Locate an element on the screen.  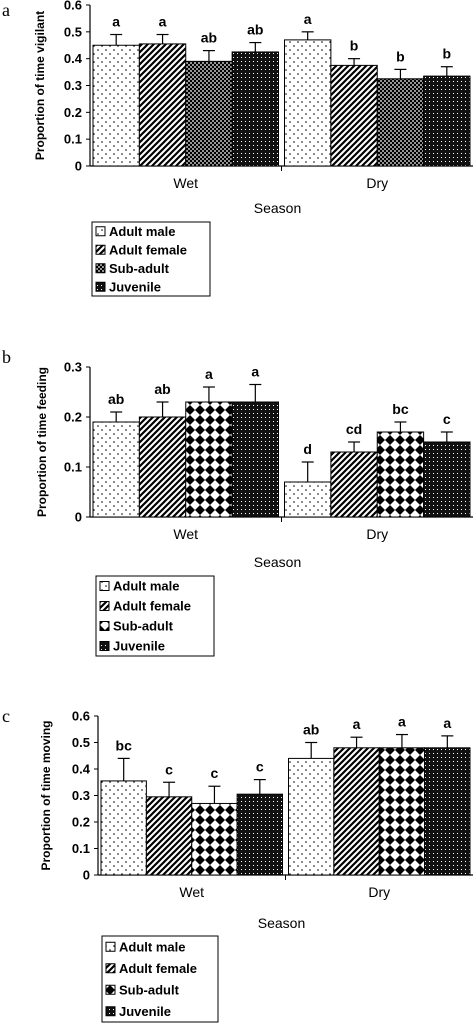
panel-letter: a is located at coordinates (6, 10).